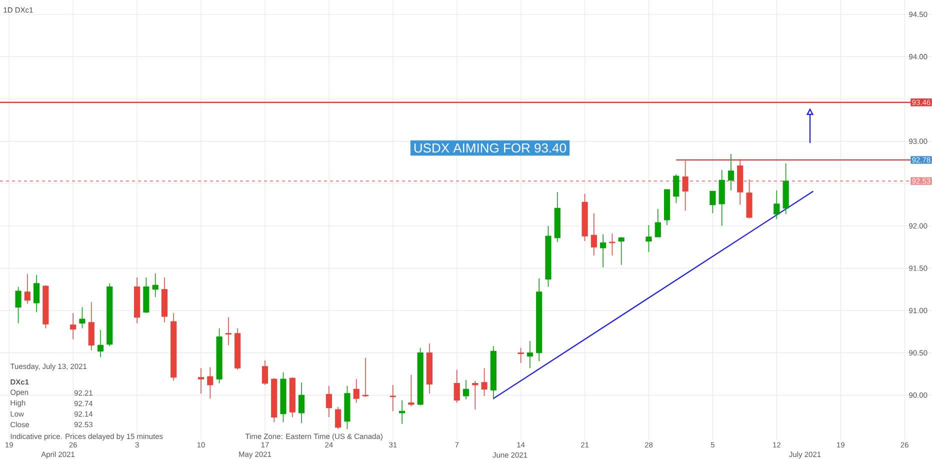 The width and height of the screenshot is (932, 459). Describe the element at coordinates (490, 148) in the screenshot. I see `text: USDX AIMING FOR 93.40` at that location.